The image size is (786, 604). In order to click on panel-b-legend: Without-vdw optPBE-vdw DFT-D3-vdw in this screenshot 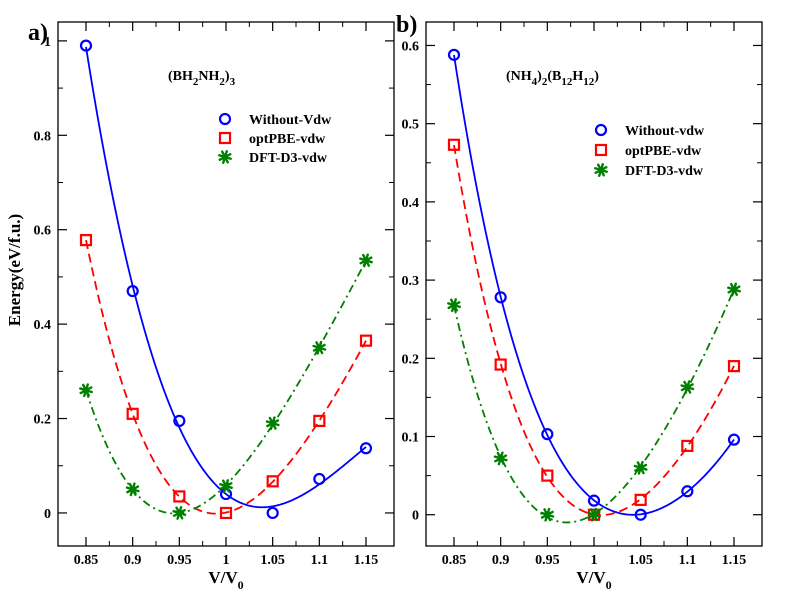, I will do `click(649, 151)`.